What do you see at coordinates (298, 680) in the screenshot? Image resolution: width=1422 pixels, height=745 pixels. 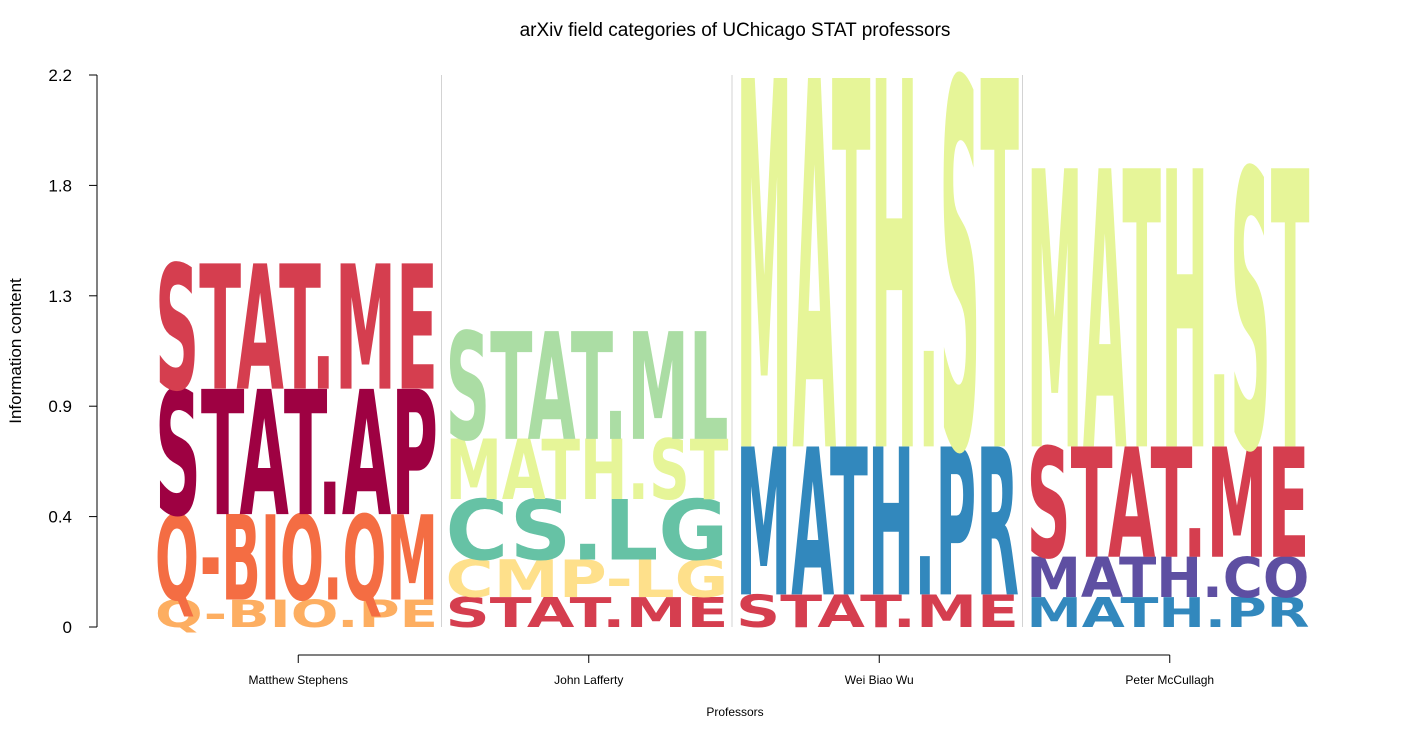 I see `x-tick-label: Matthew Stephens` at bounding box center [298, 680].